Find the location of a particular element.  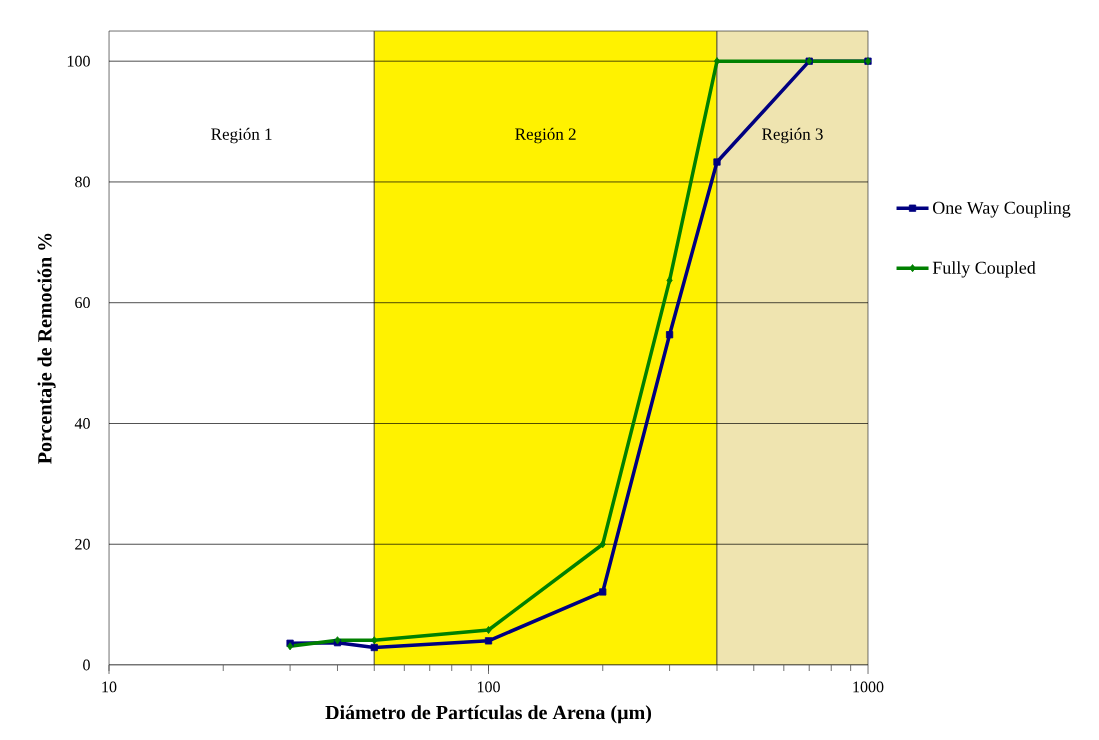

band-label: Región 2 is located at coordinates (545, 135).